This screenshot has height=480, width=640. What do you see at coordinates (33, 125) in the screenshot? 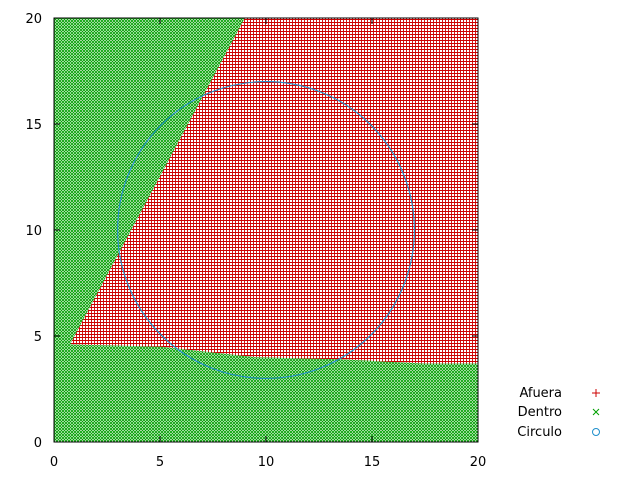
I see `y-tick-label: 15` at bounding box center [33, 125].